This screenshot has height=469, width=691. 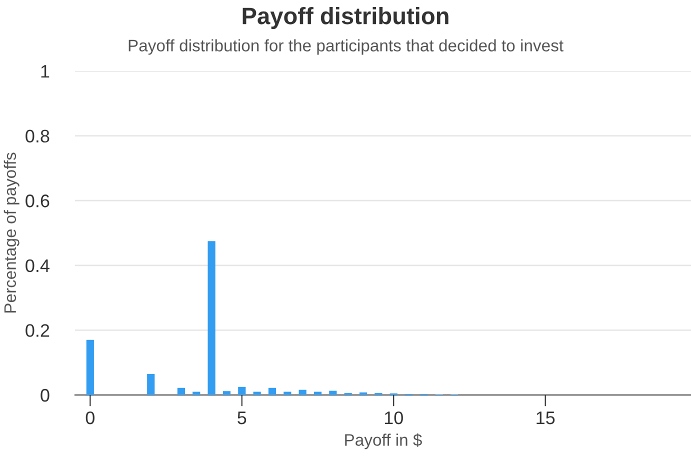 I want to click on y-tick-label: 0.8, so click(x=38, y=136).